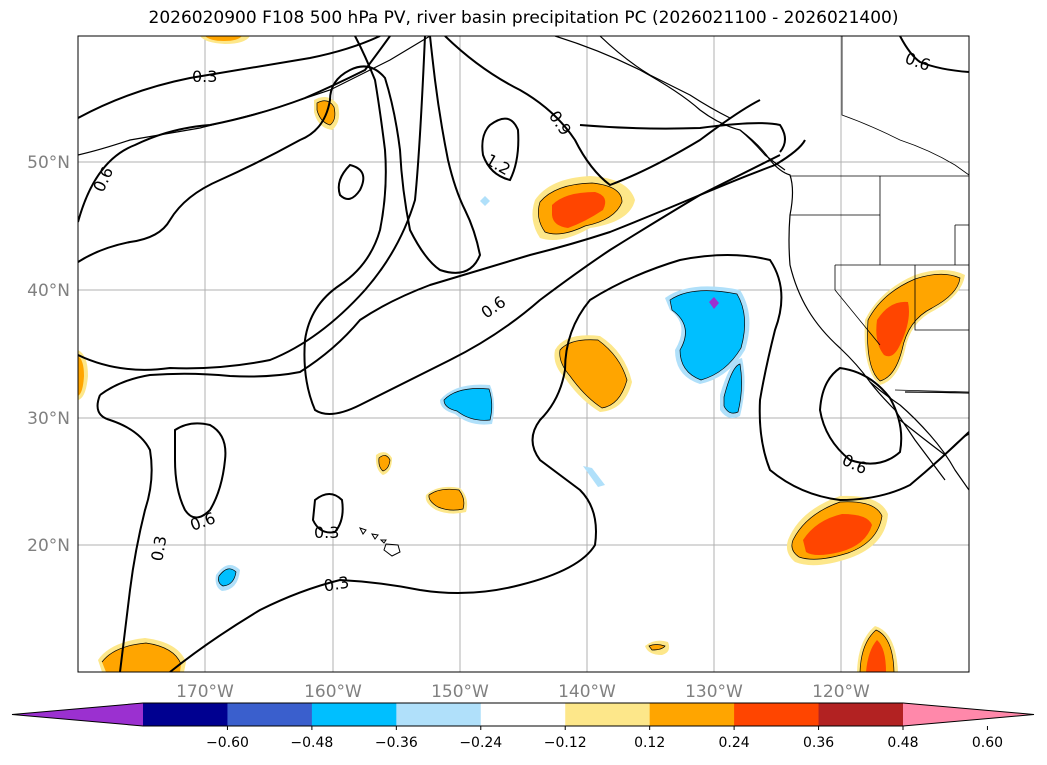 Image resolution: width=1047 pixels, height=765 pixels. Describe the element at coordinates (565, 743) in the screenshot. I see `colorbar-tick-label: −0.12` at that location.